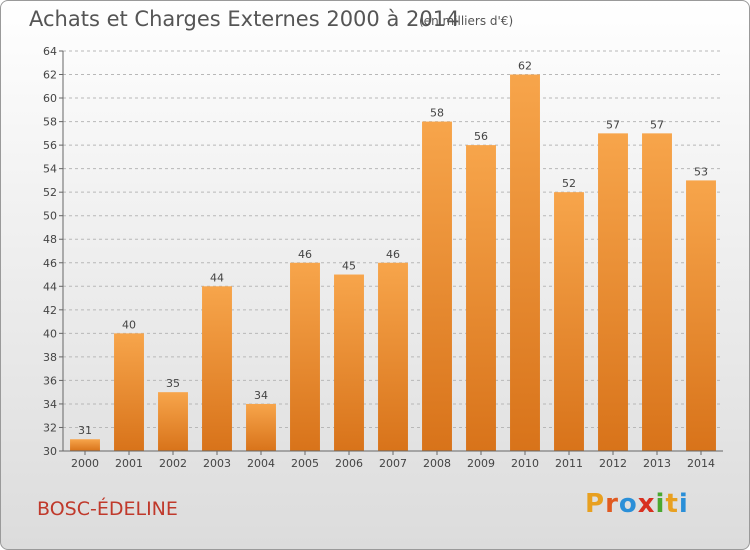 This screenshot has height=550, width=750. I want to click on y-tick-label: 50, so click(50, 216).